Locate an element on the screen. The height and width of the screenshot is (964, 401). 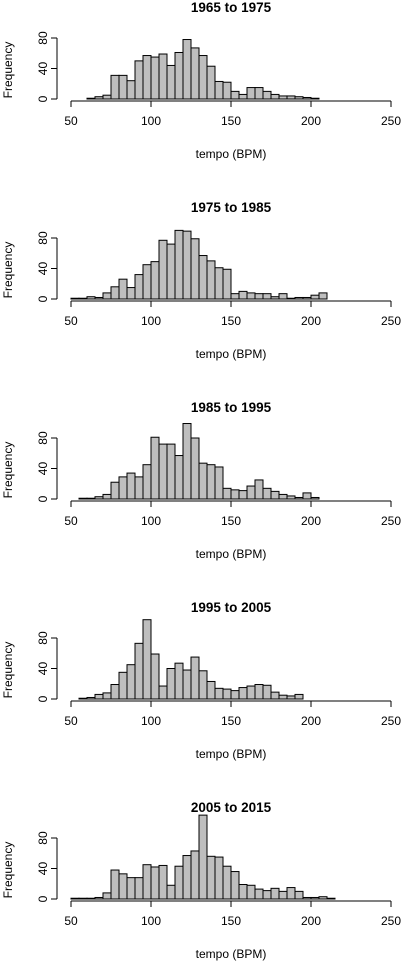
chart-title: 1985 to 1995 is located at coordinates (231, 407).